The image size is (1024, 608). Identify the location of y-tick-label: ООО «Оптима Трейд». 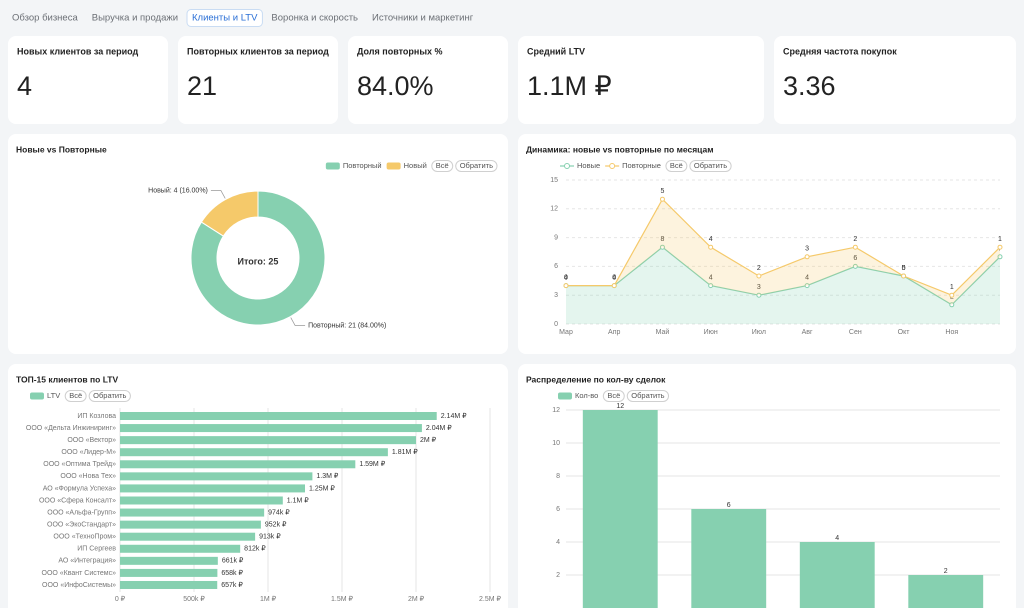
(79, 464).